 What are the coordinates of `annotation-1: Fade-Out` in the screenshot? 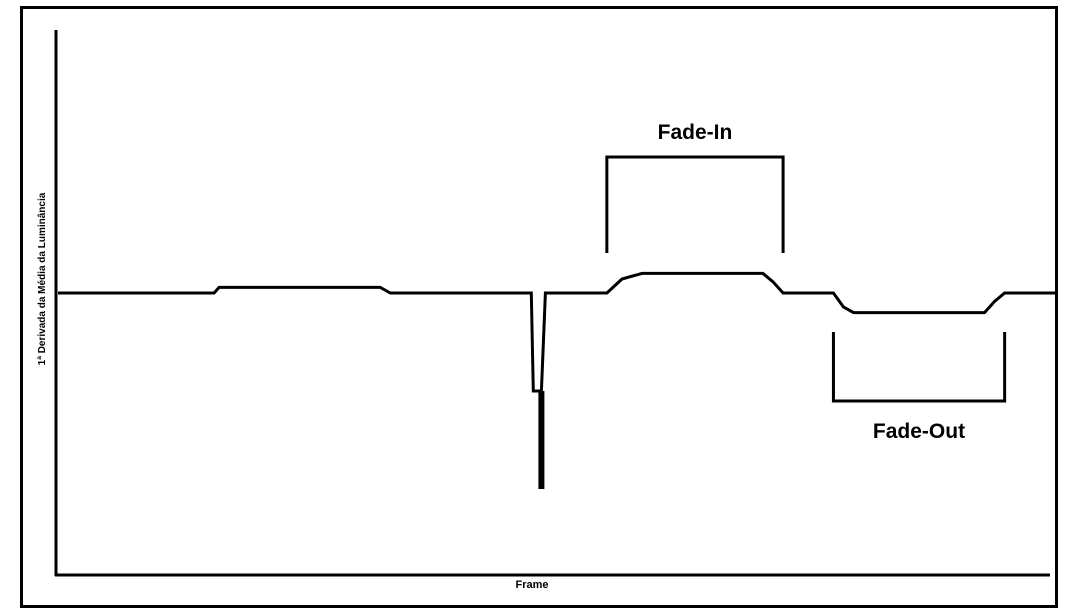 It's located at (919, 387).